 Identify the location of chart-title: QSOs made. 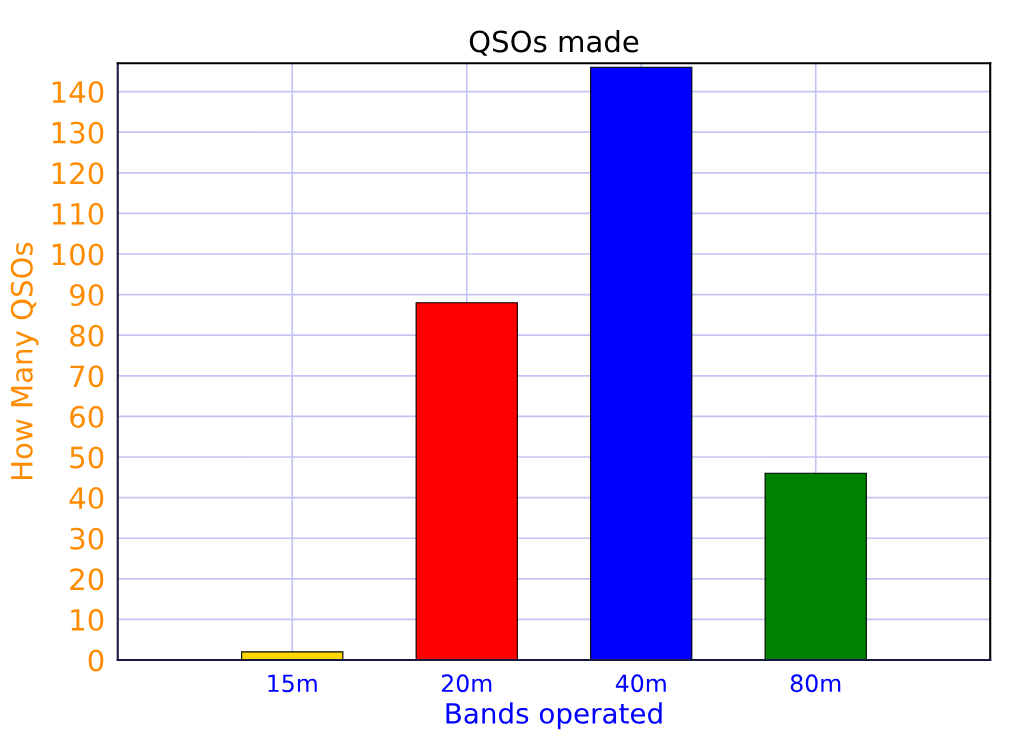
(554, 42).